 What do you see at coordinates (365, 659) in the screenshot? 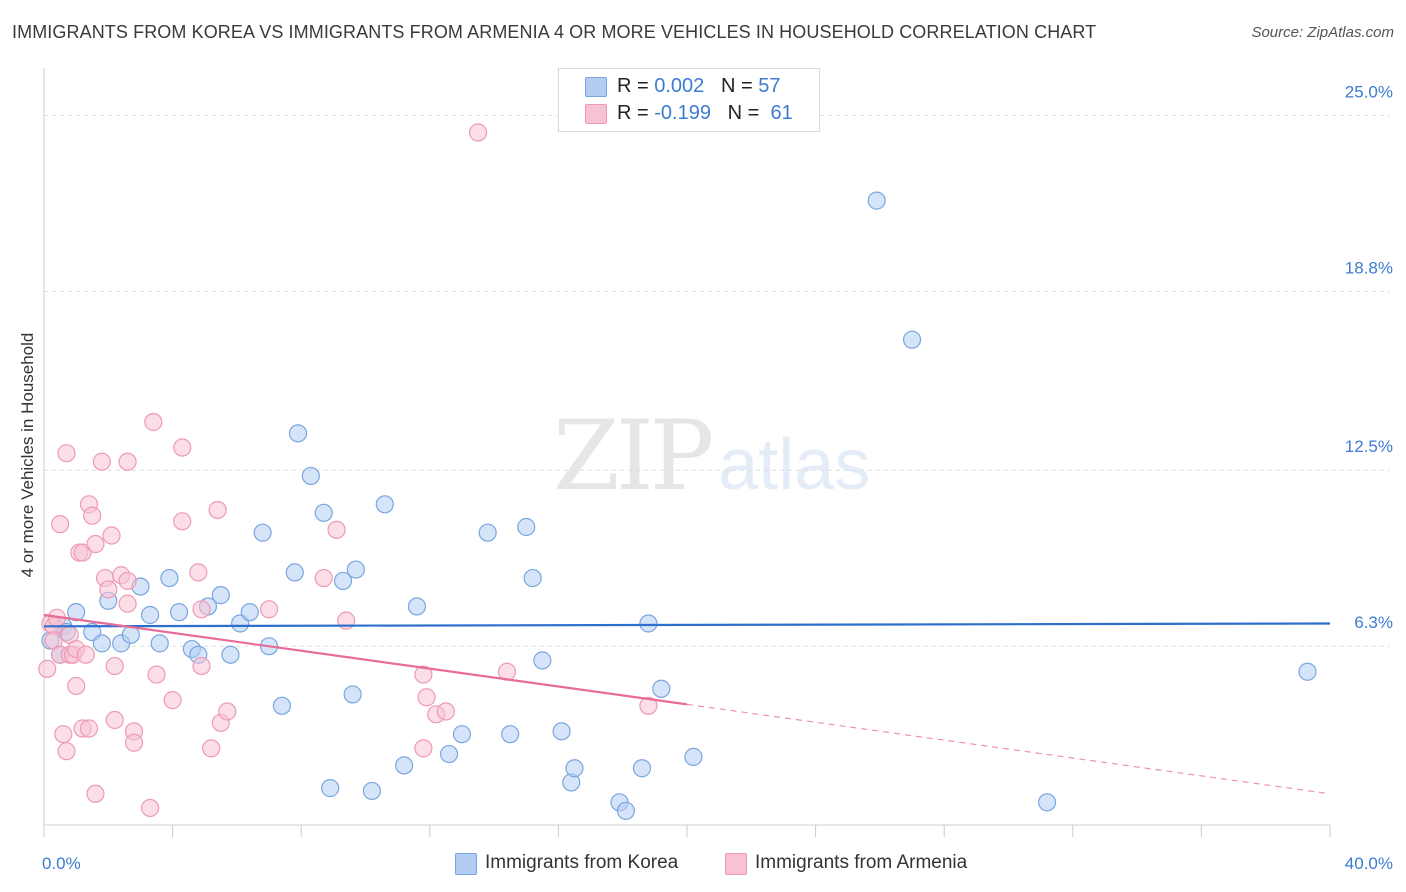
I see `armenia-trend-line` at bounding box center [365, 659].